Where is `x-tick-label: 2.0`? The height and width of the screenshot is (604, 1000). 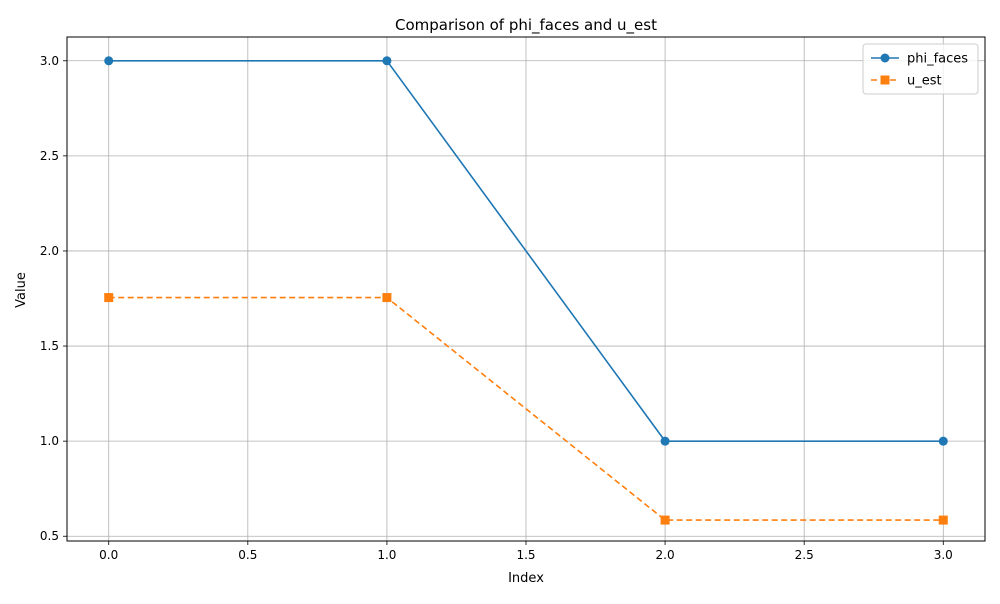
x-tick-label: 2.0 is located at coordinates (665, 555).